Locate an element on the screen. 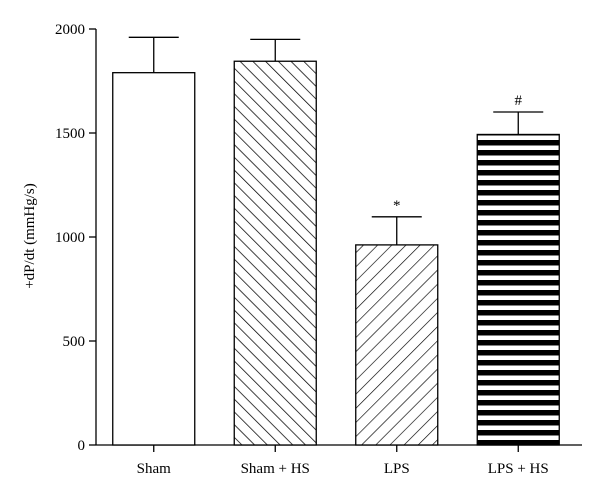  bar-sham is located at coordinates (154, 259).